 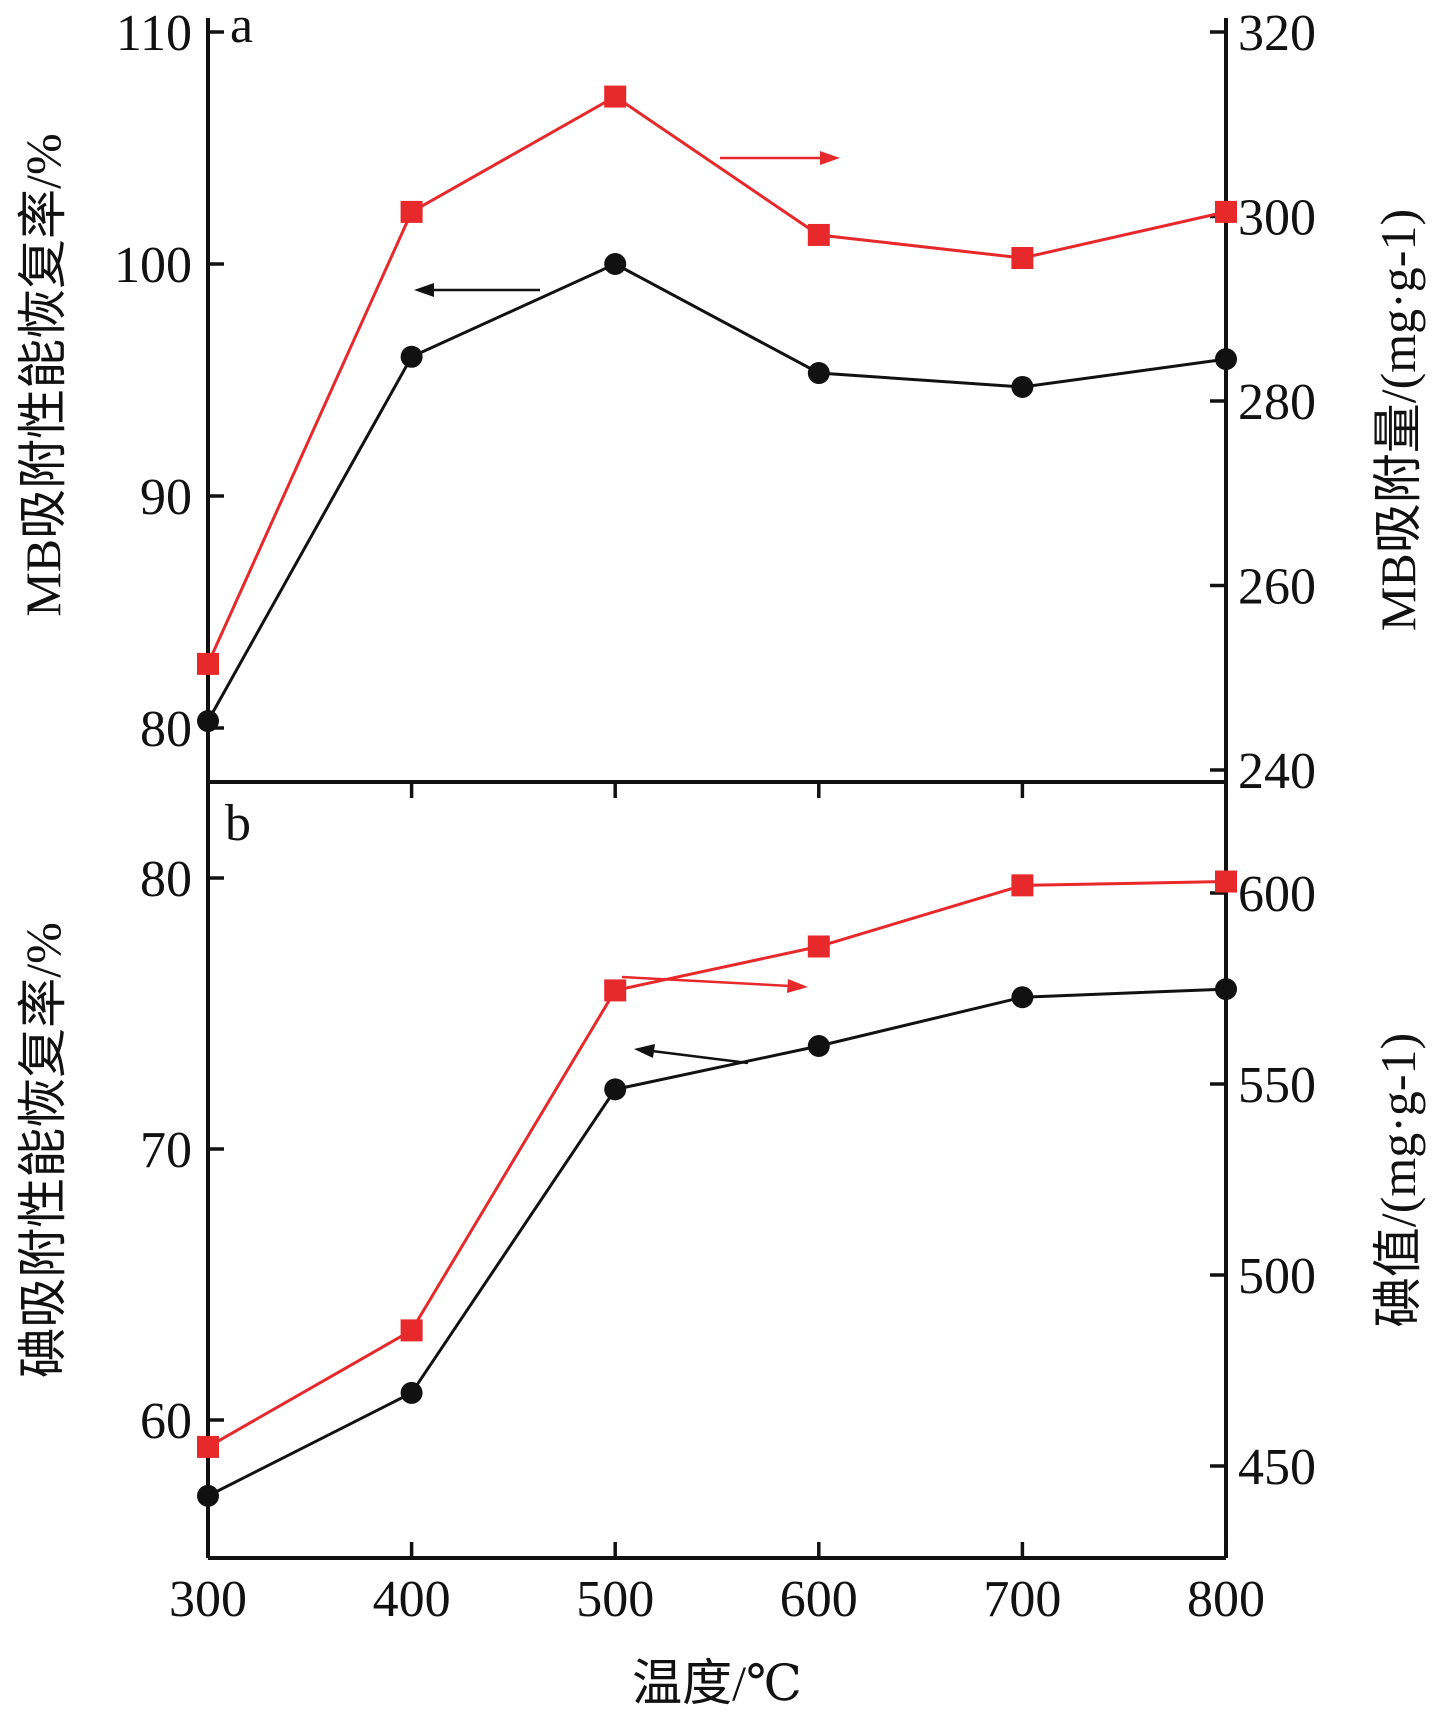 I want to click on panel-a-right-ticks: 240 260 280 300 320, so click(x=1263, y=402).